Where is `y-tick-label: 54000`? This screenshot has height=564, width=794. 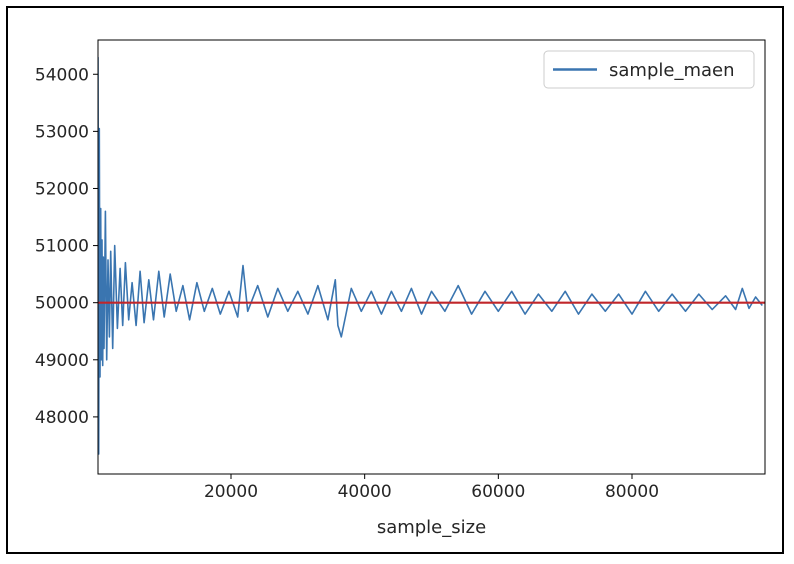 y-tick-label: 54000 is located at coordinates (62, 75).